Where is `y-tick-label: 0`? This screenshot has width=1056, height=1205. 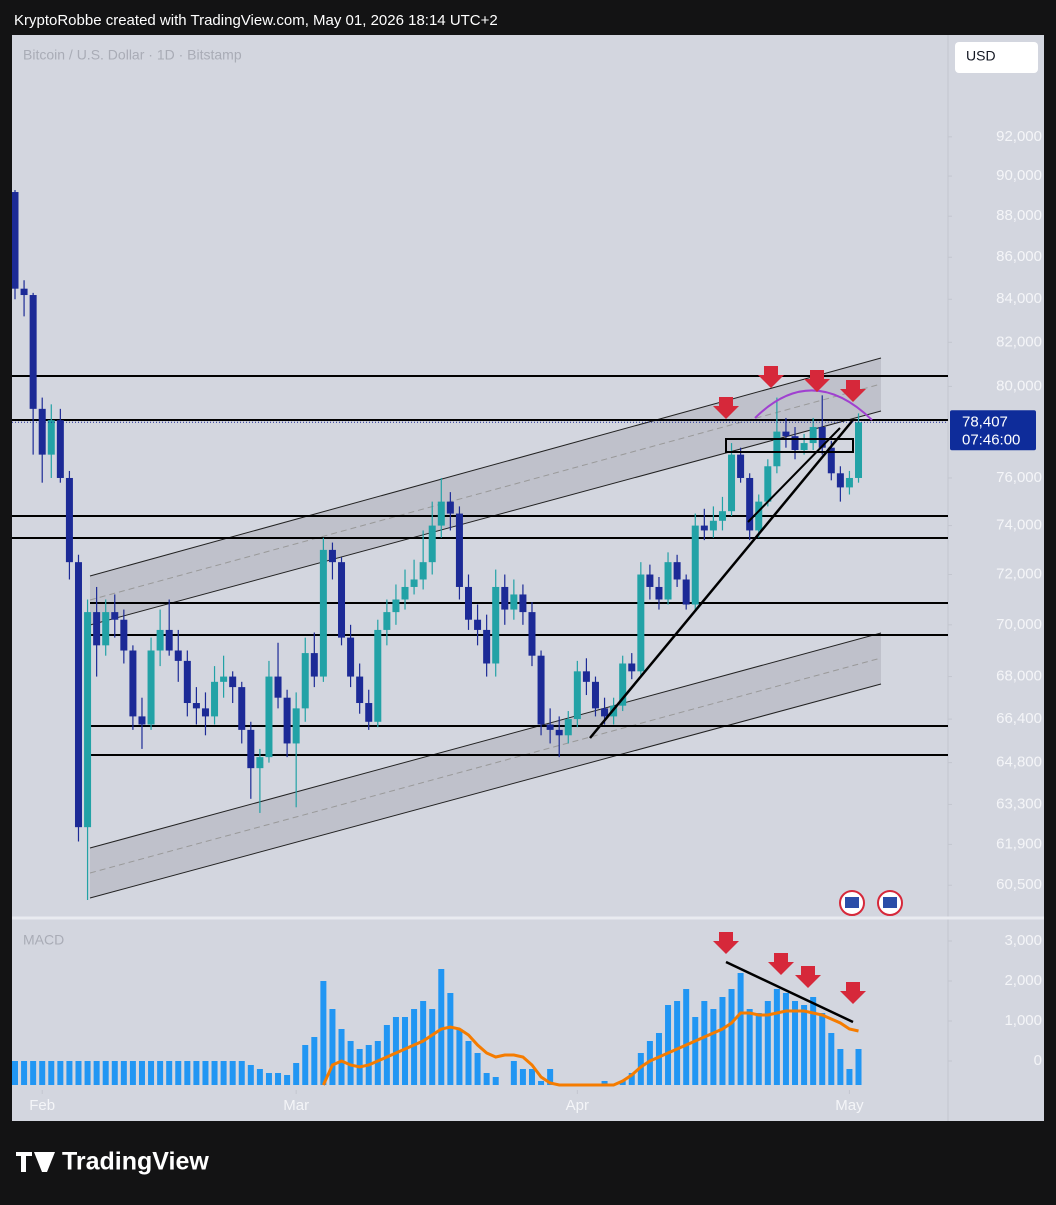 y-tick-label: 0 is located at coordinates (1038, 1060).